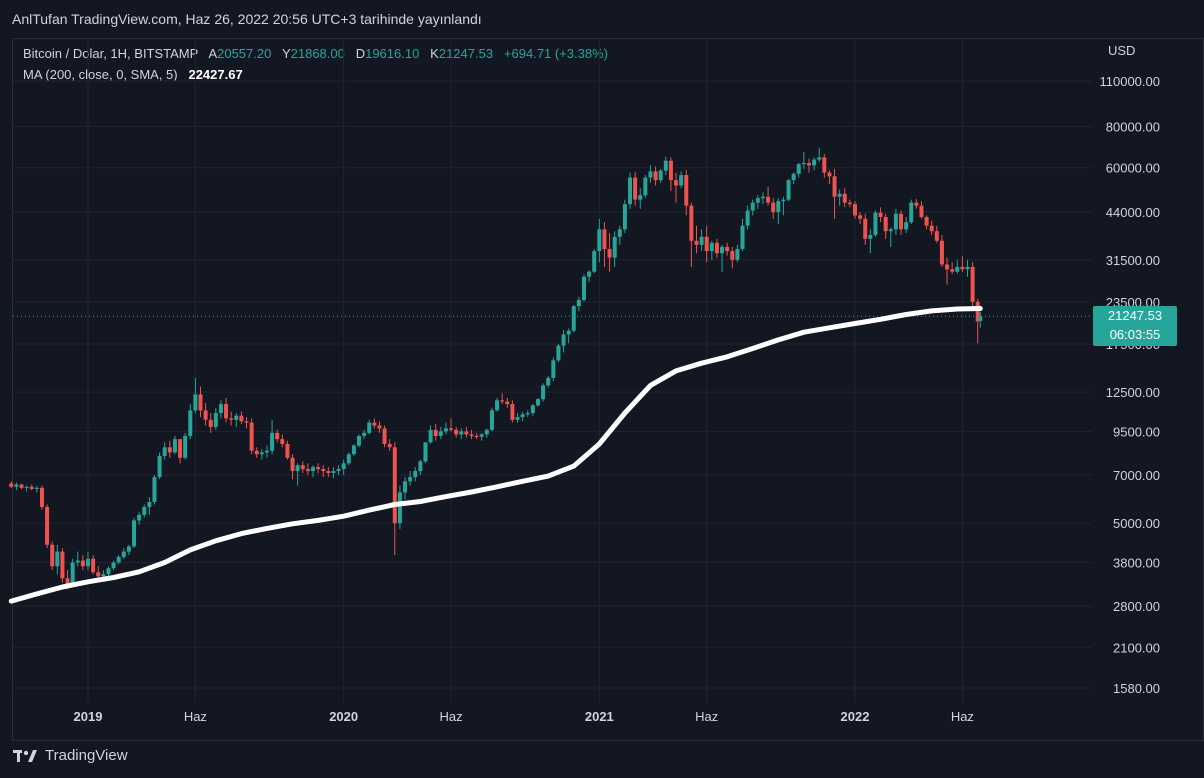  I want to click on x-tick-label: 2021, so click(599, 716).